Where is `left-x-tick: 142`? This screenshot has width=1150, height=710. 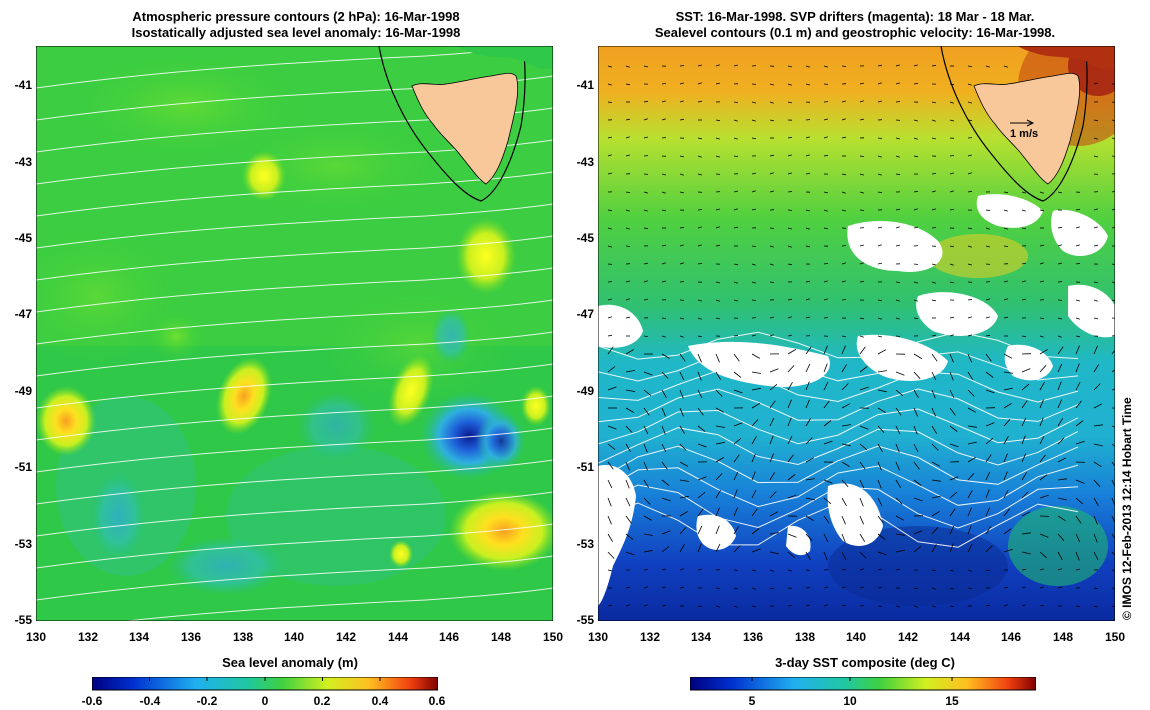
left-x-tick: 142 is located at coordinates (346, 637).